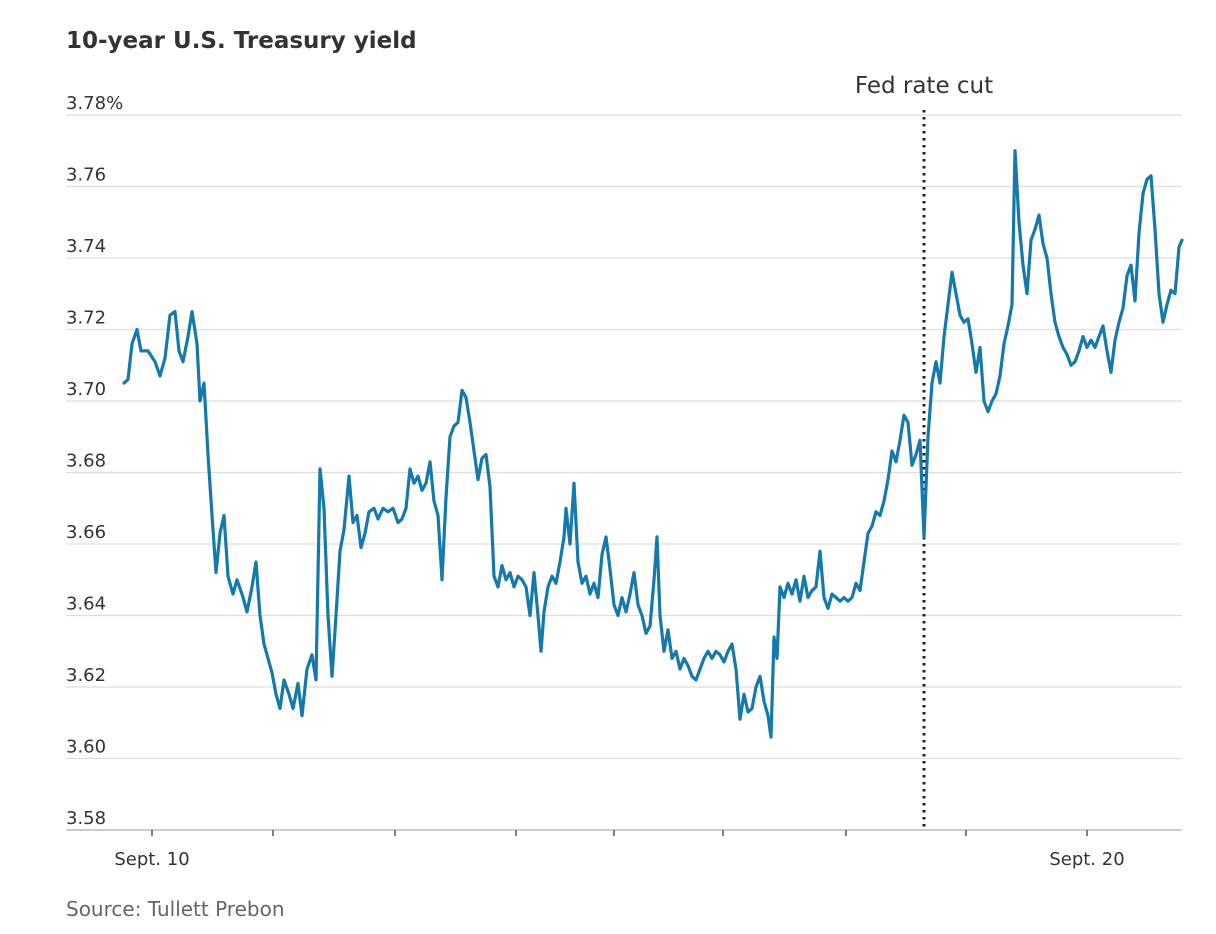  Describe the element at coordinates (924, 86) in the screenshot. I see `annotation-label: Fed rate cut` at that location.